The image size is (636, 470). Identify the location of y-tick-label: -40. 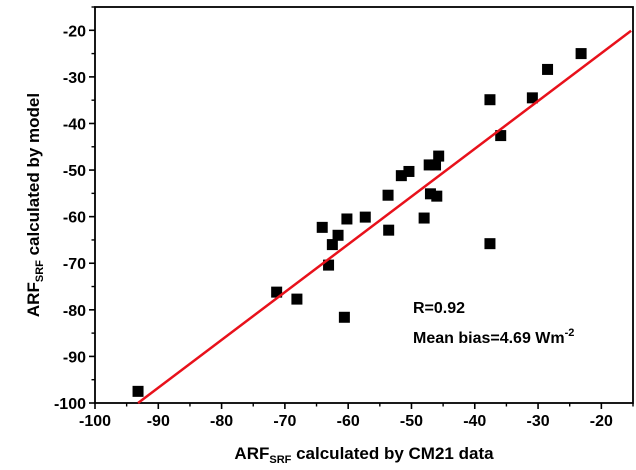
(74, 124).